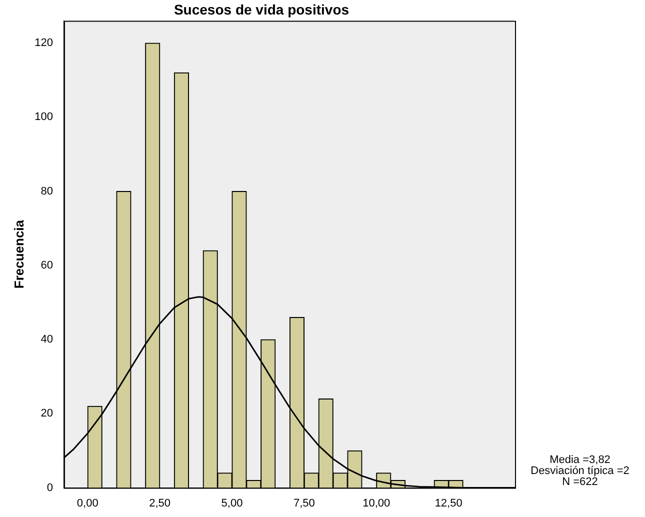 The image size is (645, 517). What do you see at coordinates (262, 9) in the screenshot?
I see `chart-title: Sucesos de vida positivos` at bounding box center [262, 9].